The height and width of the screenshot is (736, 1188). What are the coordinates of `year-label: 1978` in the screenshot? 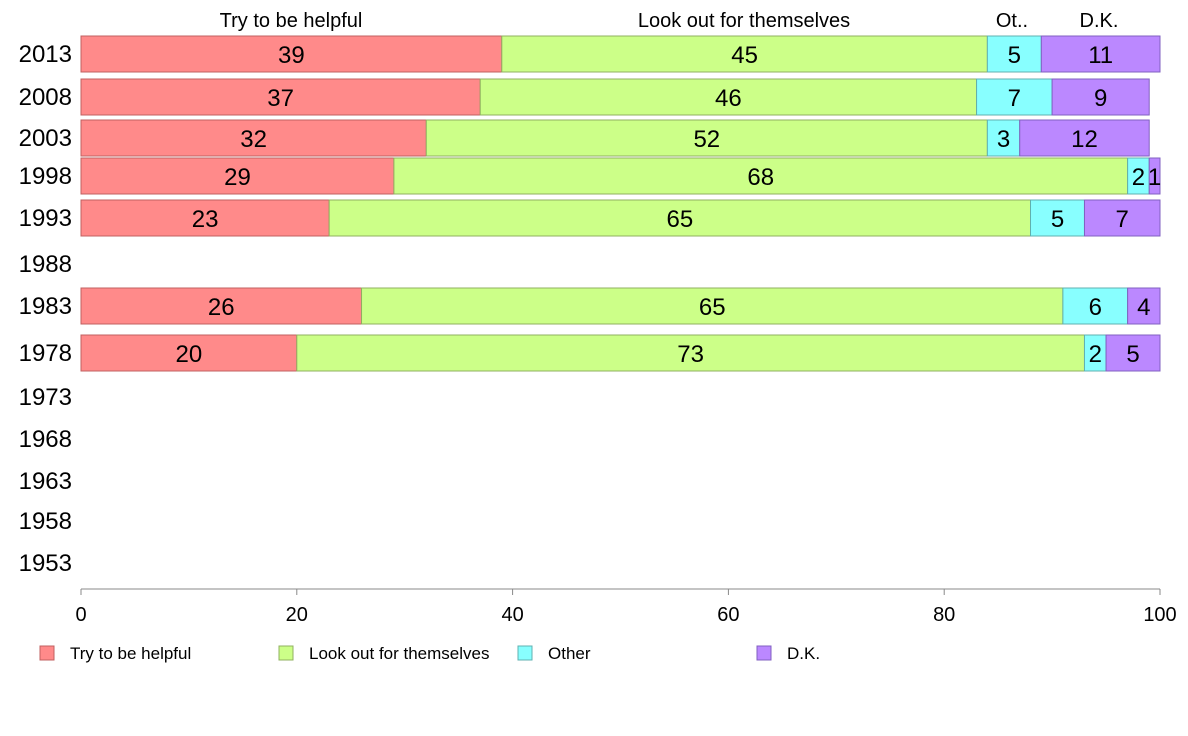 It's located at (45, 353).